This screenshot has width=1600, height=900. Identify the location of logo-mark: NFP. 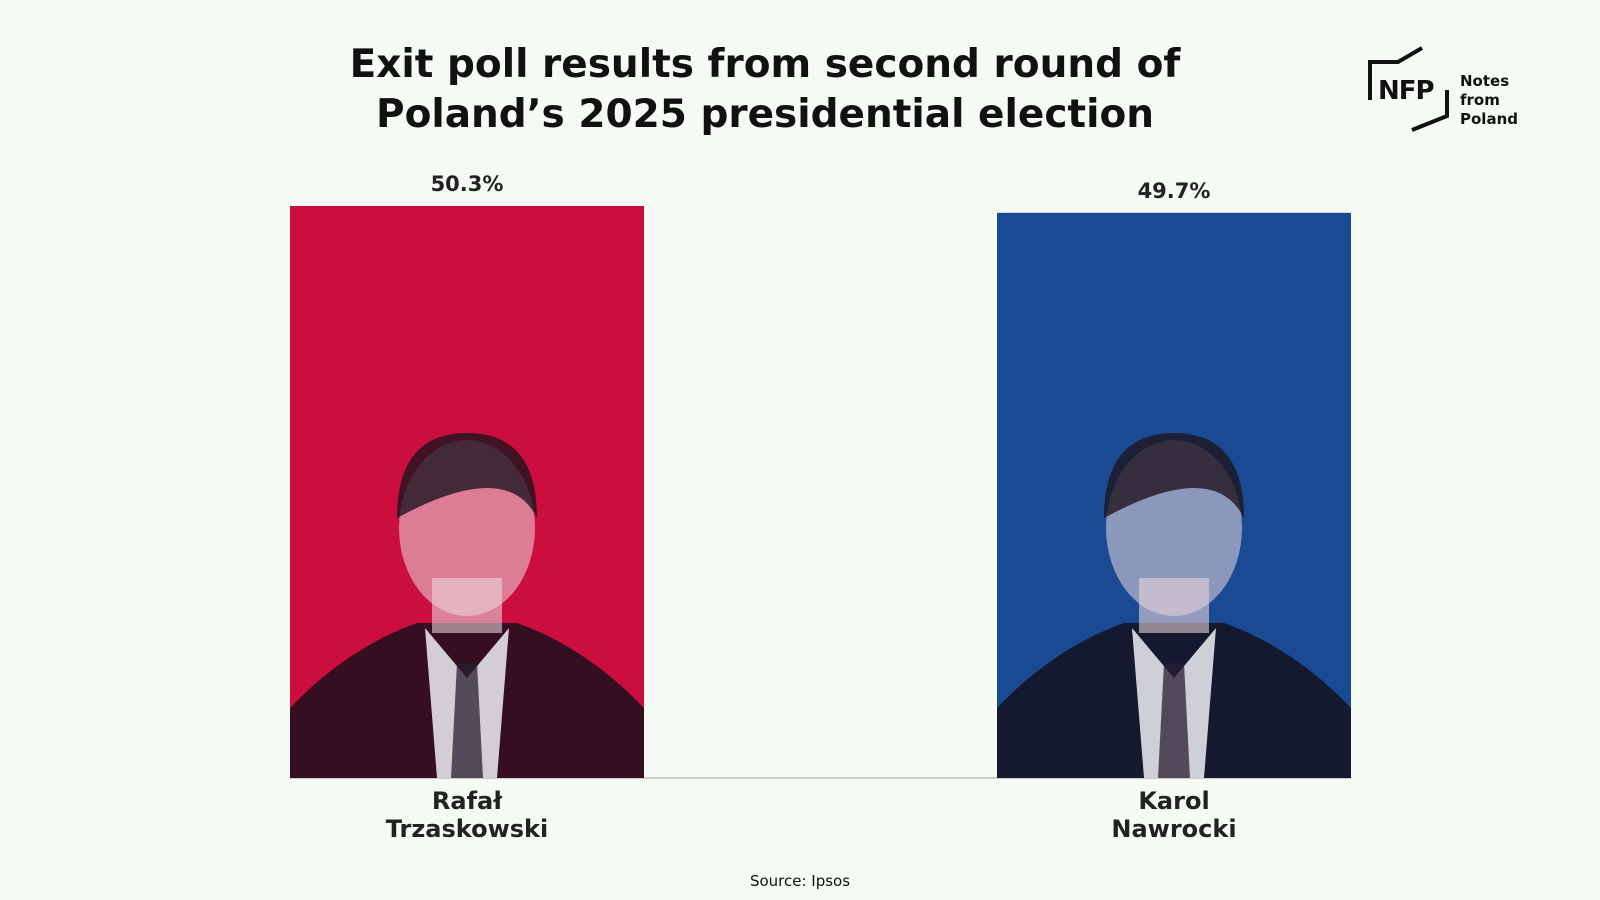
(1406, 91).